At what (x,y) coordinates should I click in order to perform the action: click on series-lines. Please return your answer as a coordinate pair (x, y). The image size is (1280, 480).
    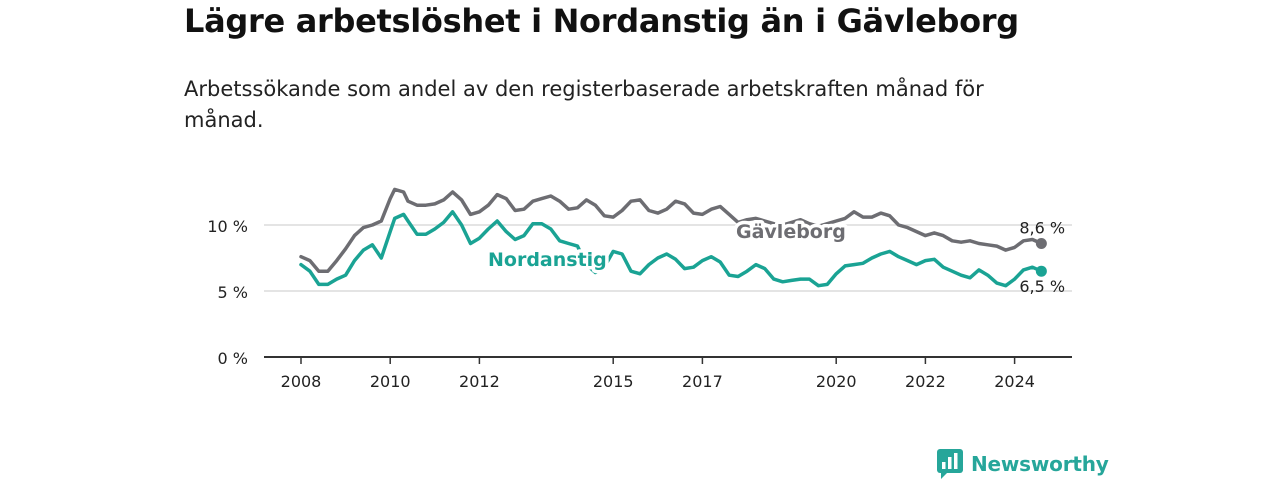
    Looking at the image, I should click on (673, 237).